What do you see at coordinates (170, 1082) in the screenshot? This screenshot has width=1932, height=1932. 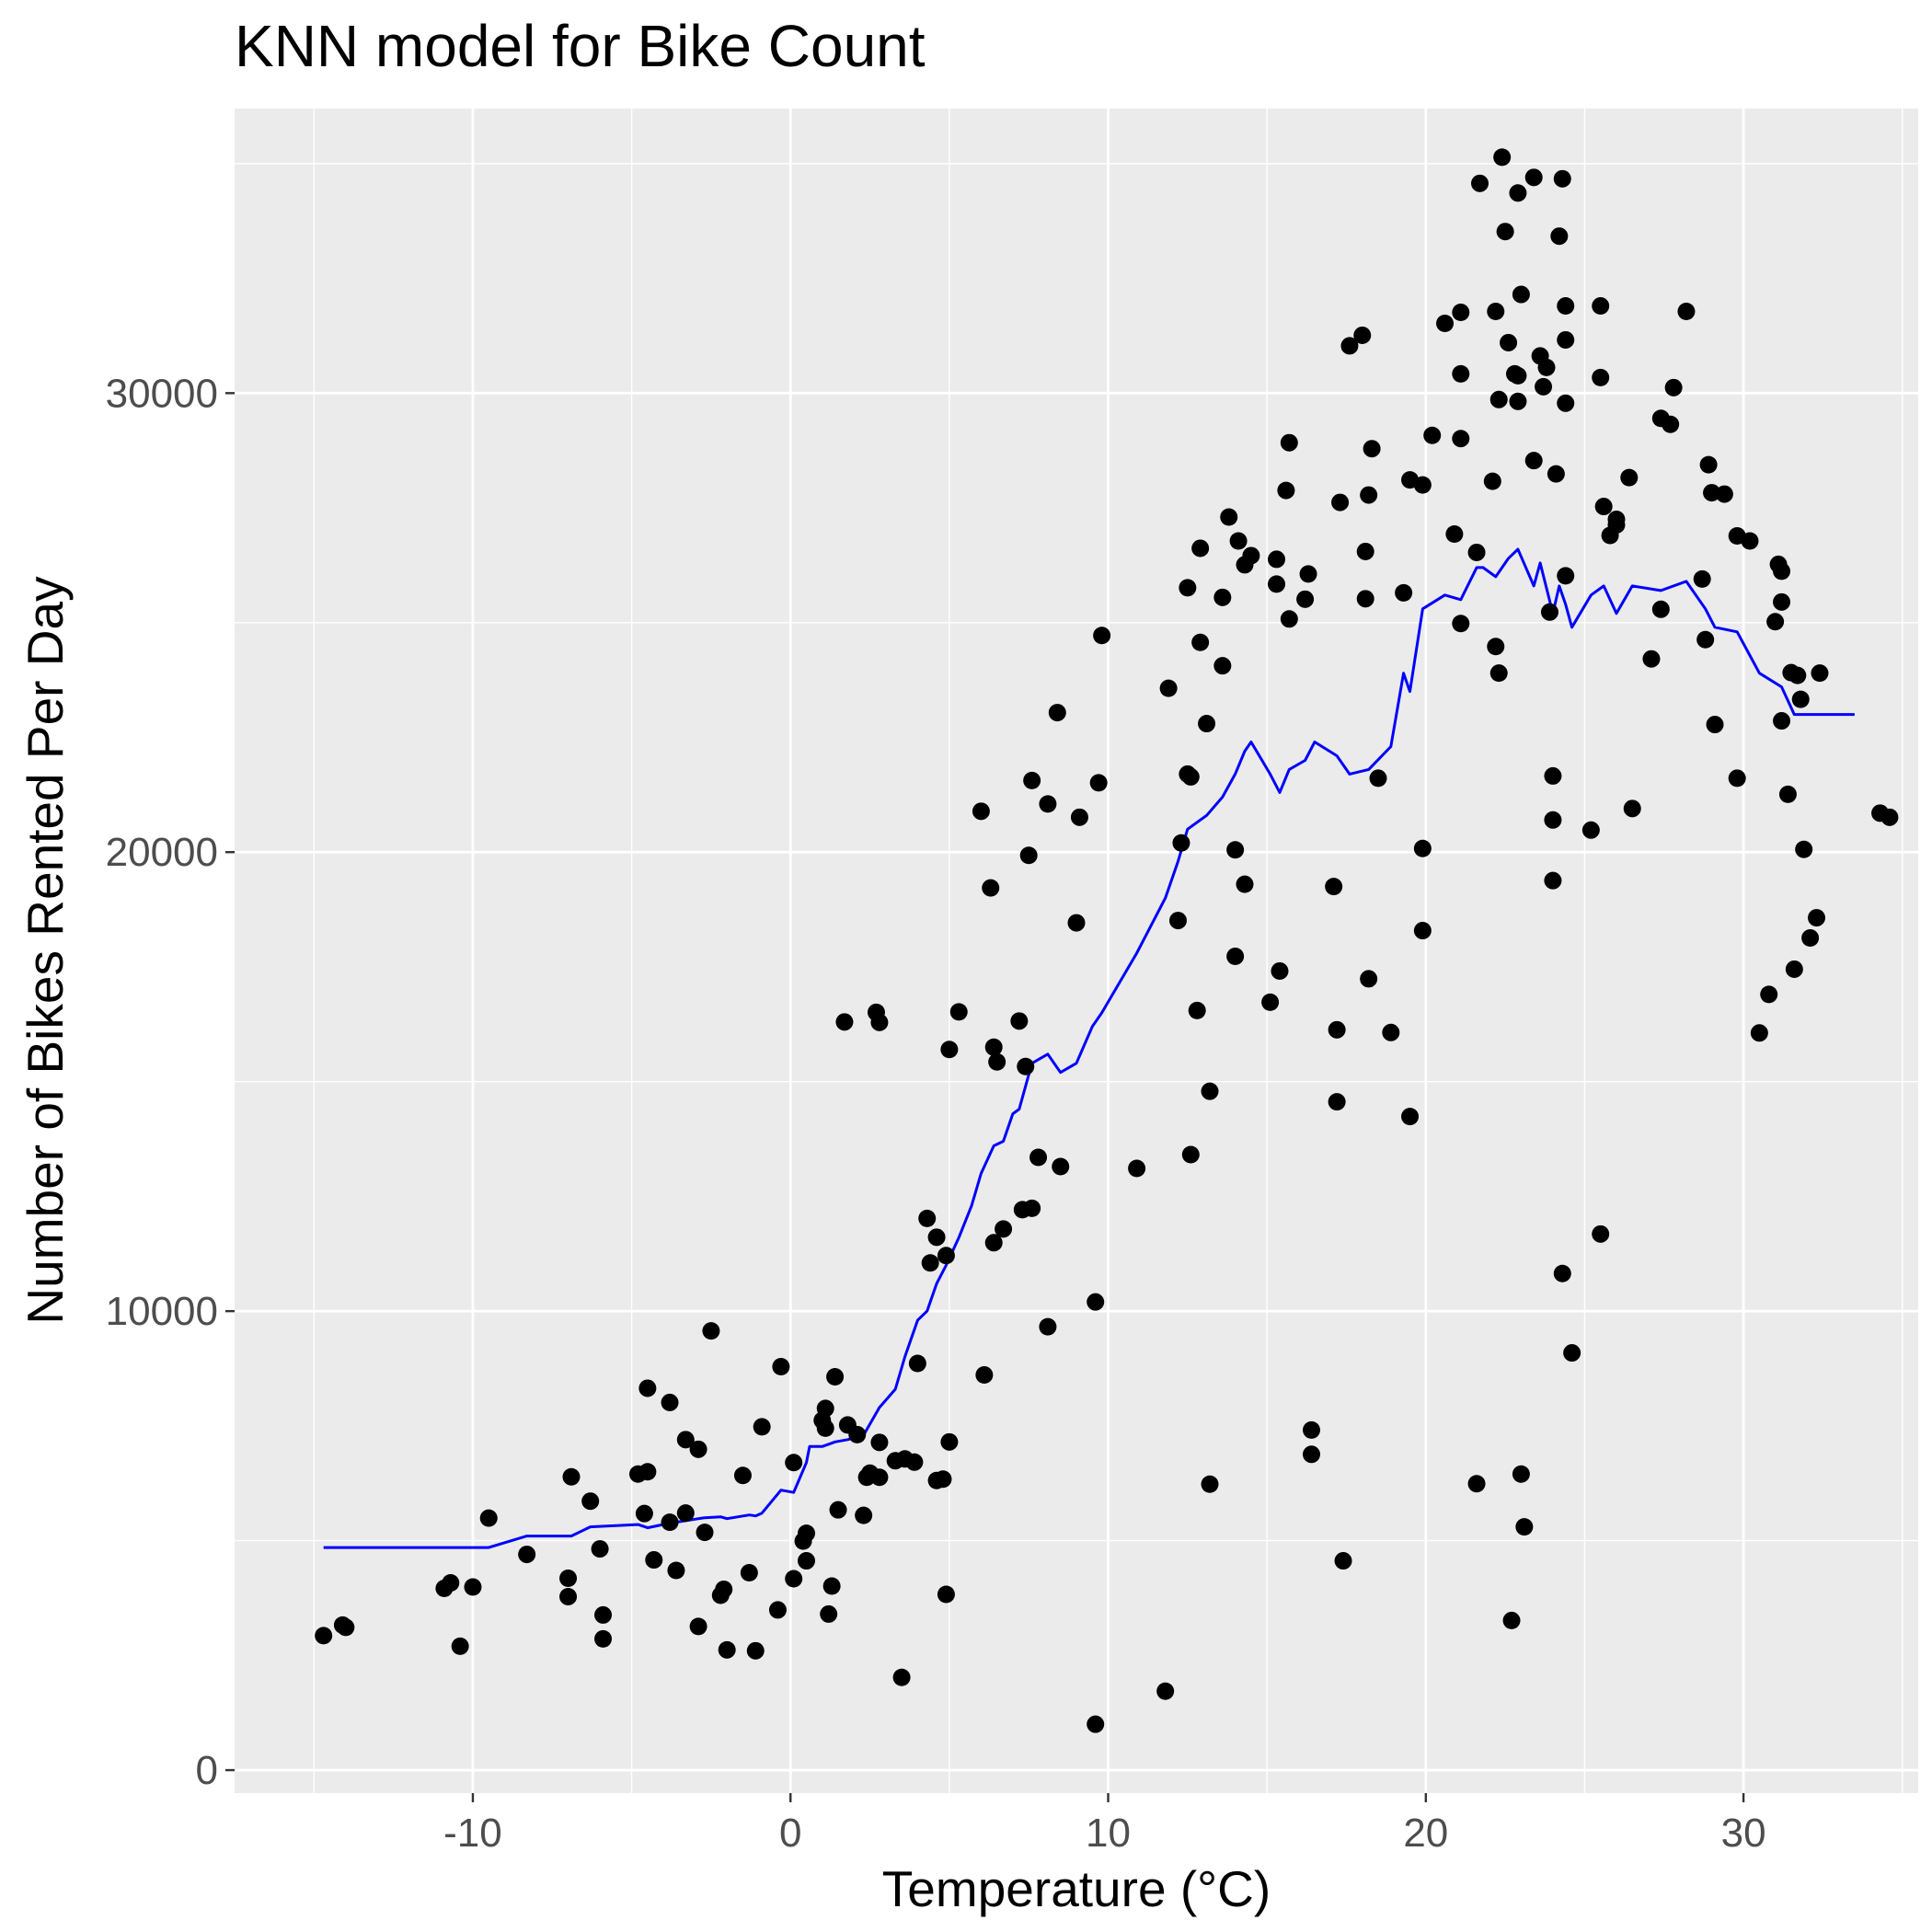 I see `y-axis-ticks: 0 10000 20000 30000` at bounding box center [170, 1082].